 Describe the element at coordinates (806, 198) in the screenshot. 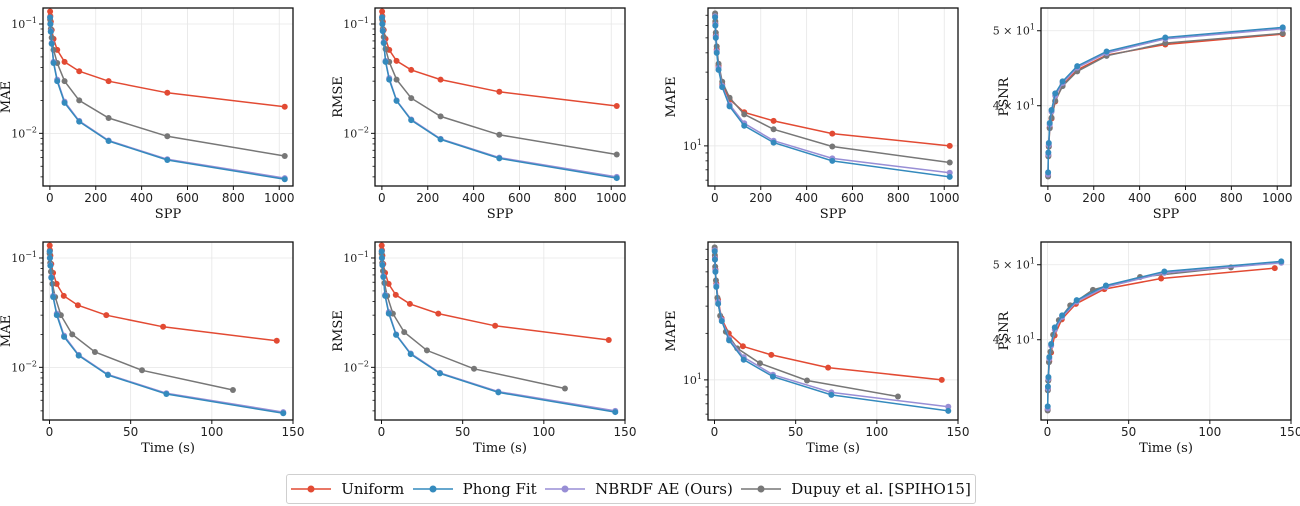

I see `x-tick-label: 400` at that location.